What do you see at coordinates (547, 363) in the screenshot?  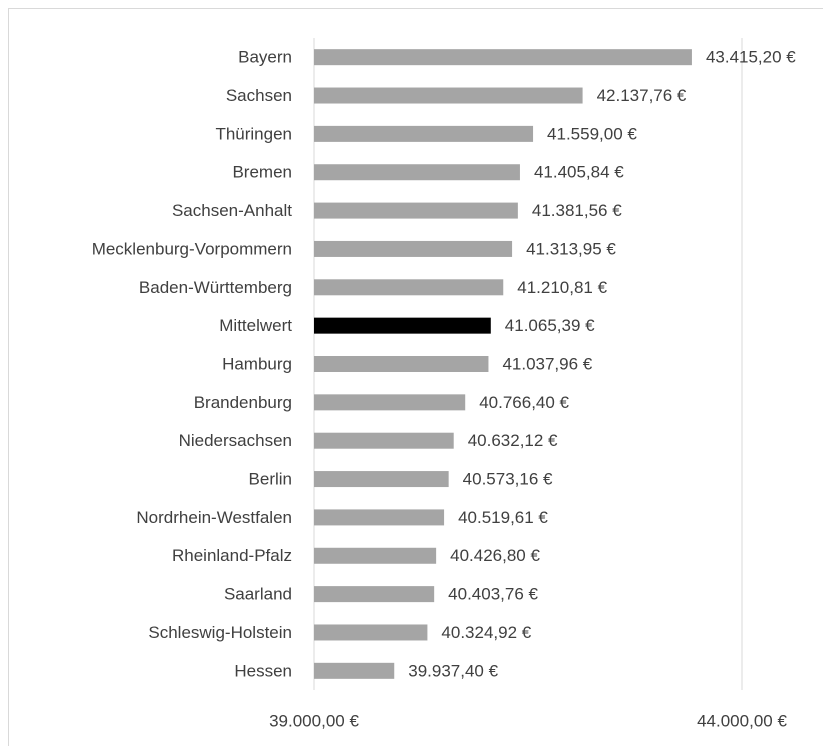 I see `data-label: 41.037,96 €` at bounding box center [547, 363].